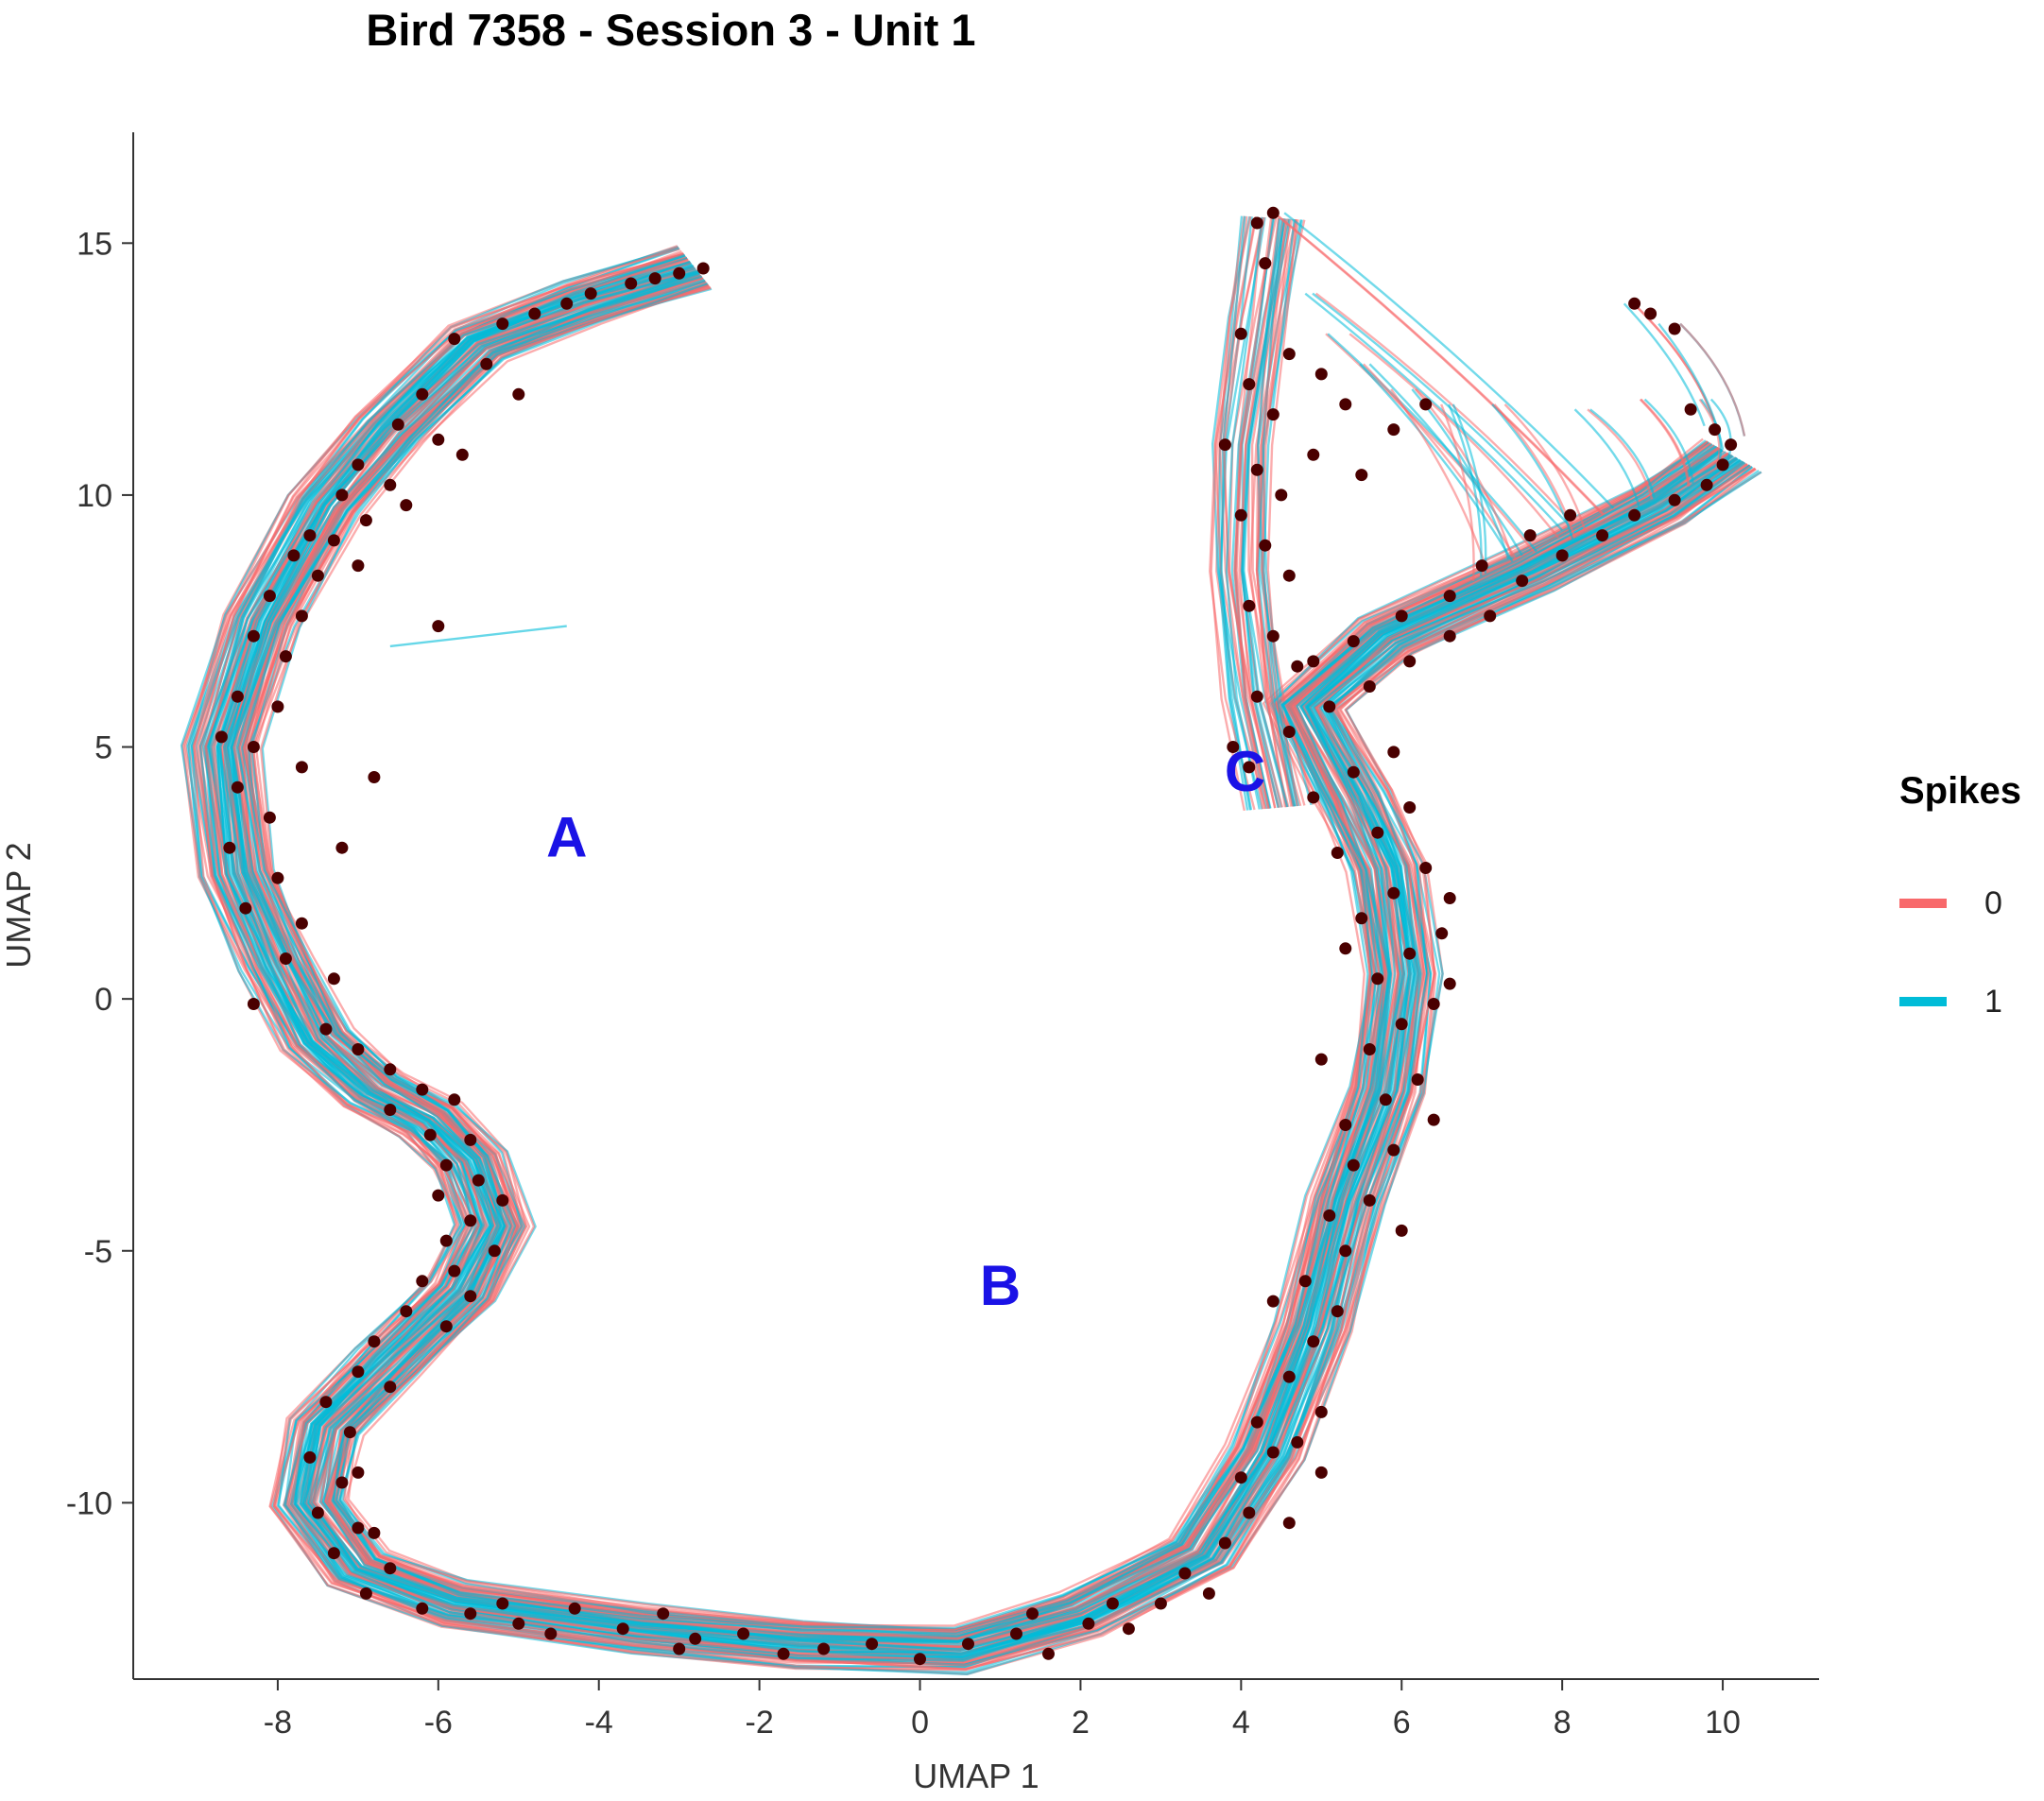 Image resolution: width=2044 pixels, height=1801 pixels. What do you see at coordinates (94, 244) in the screenshot?
I see `y-tick-label: 15` at bounding box center [94, 244].